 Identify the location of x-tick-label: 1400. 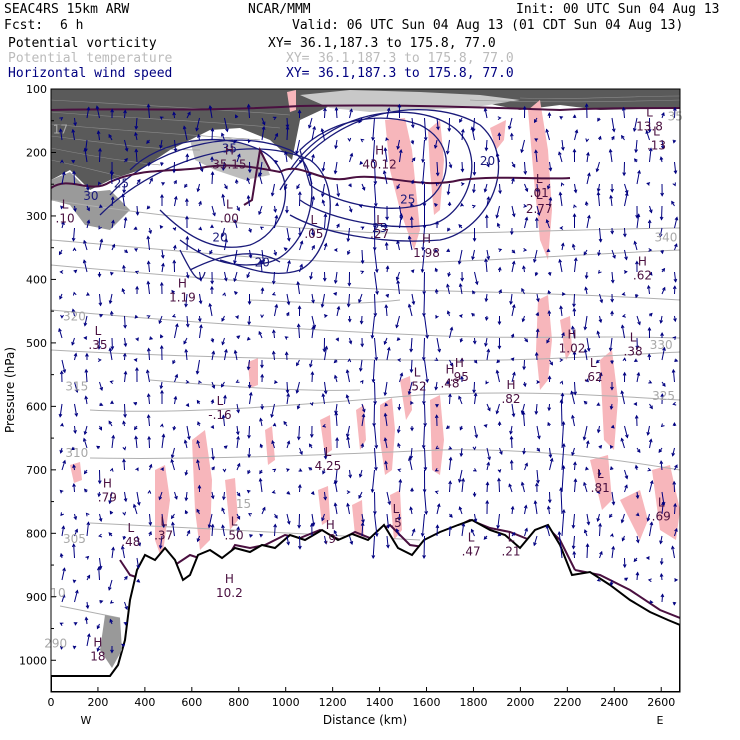
(380, 702).